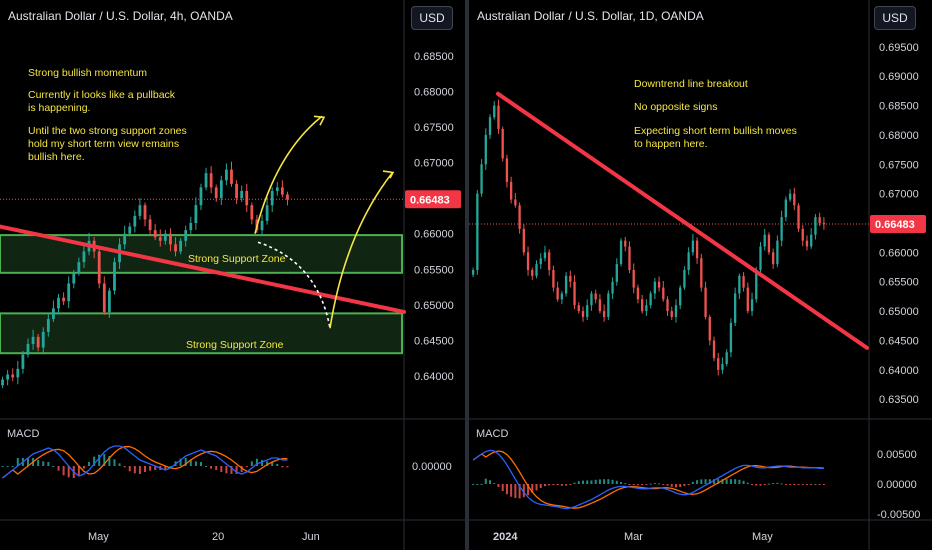 The height and width of the screenshot is (550, 932). What do you see at coordinates (467, 275) in the screenshot?
I see `pane-divider` at bounding box center [467, 275].